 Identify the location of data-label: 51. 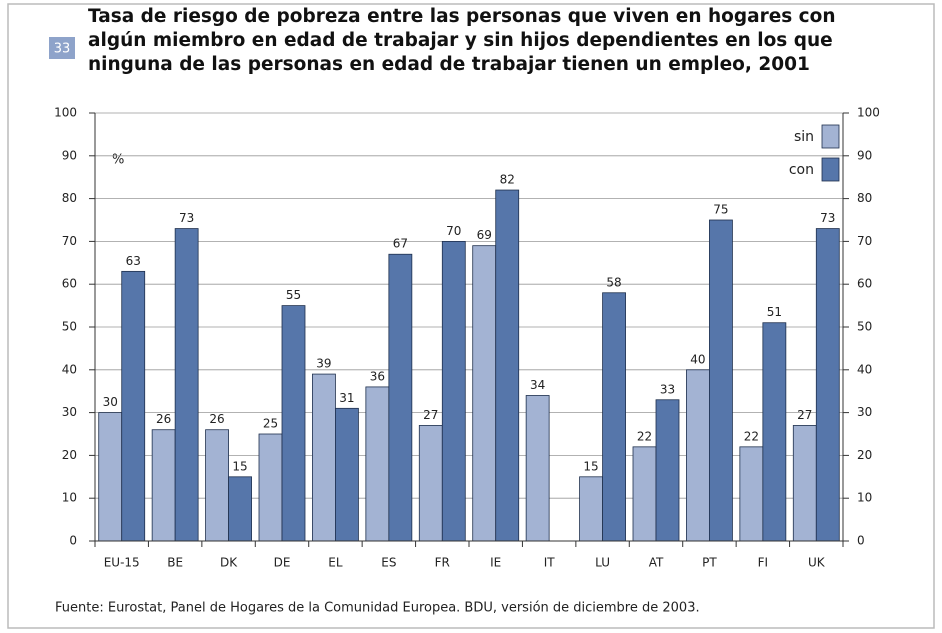
(774, 312).